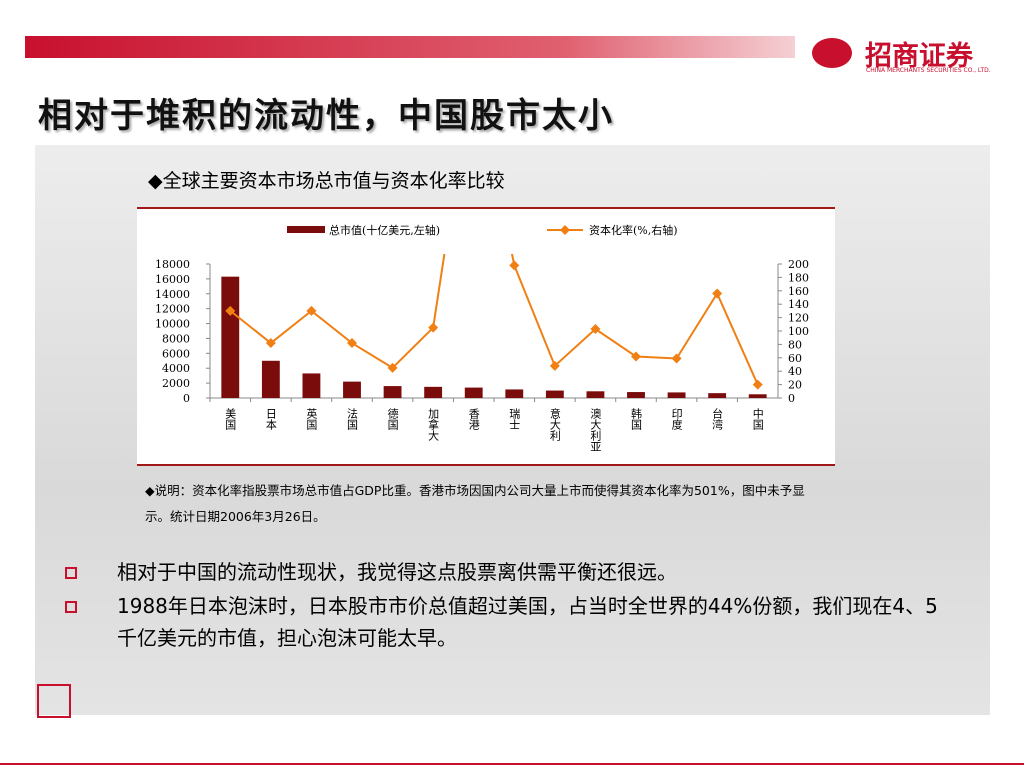 Image resolution: width=1024 pixels, height=768 pixels. I want to click on x-tick-label: 美国, so click(230, 419).